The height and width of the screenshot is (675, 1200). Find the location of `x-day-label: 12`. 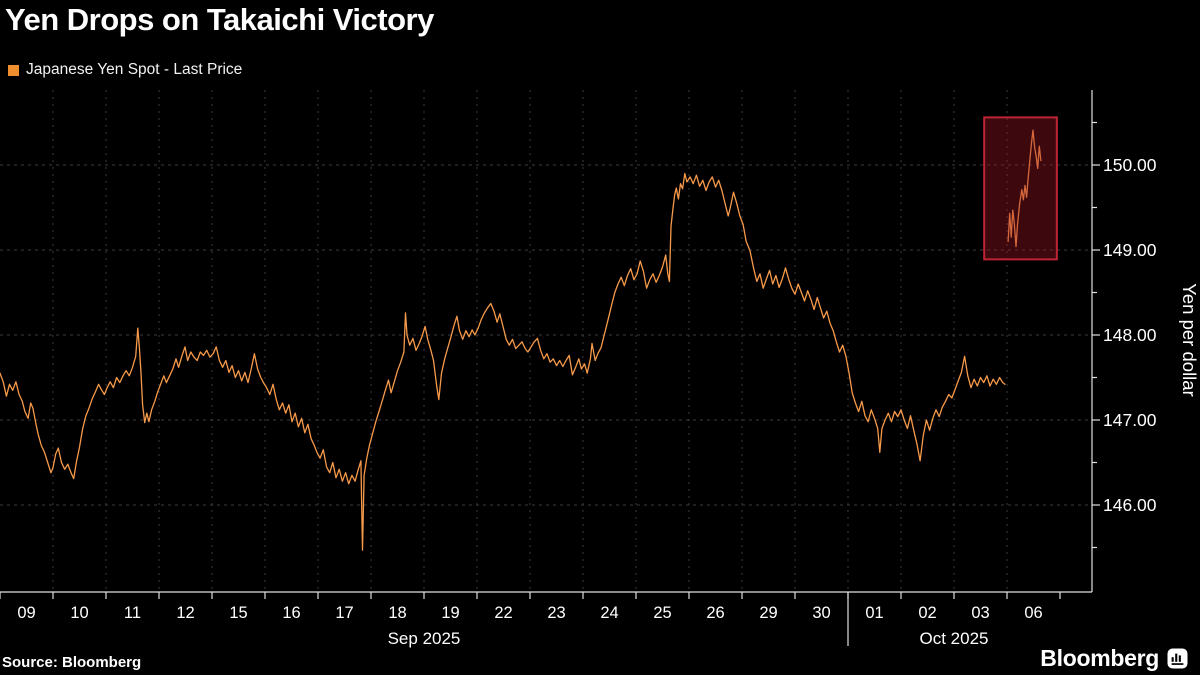

x-day-label: 12 is located at coordinates (185, 613).